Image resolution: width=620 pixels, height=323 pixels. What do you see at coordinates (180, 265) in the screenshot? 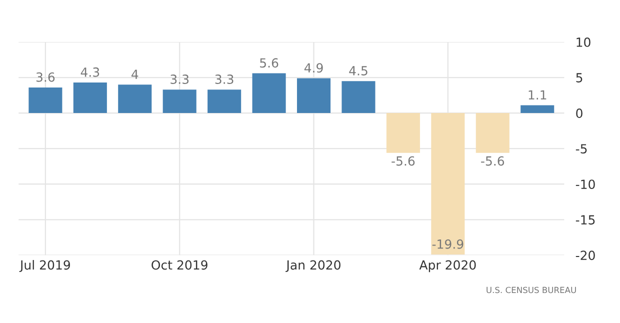
I see `x-tick-label: Oct 2019` at bounding box center [180, 265].